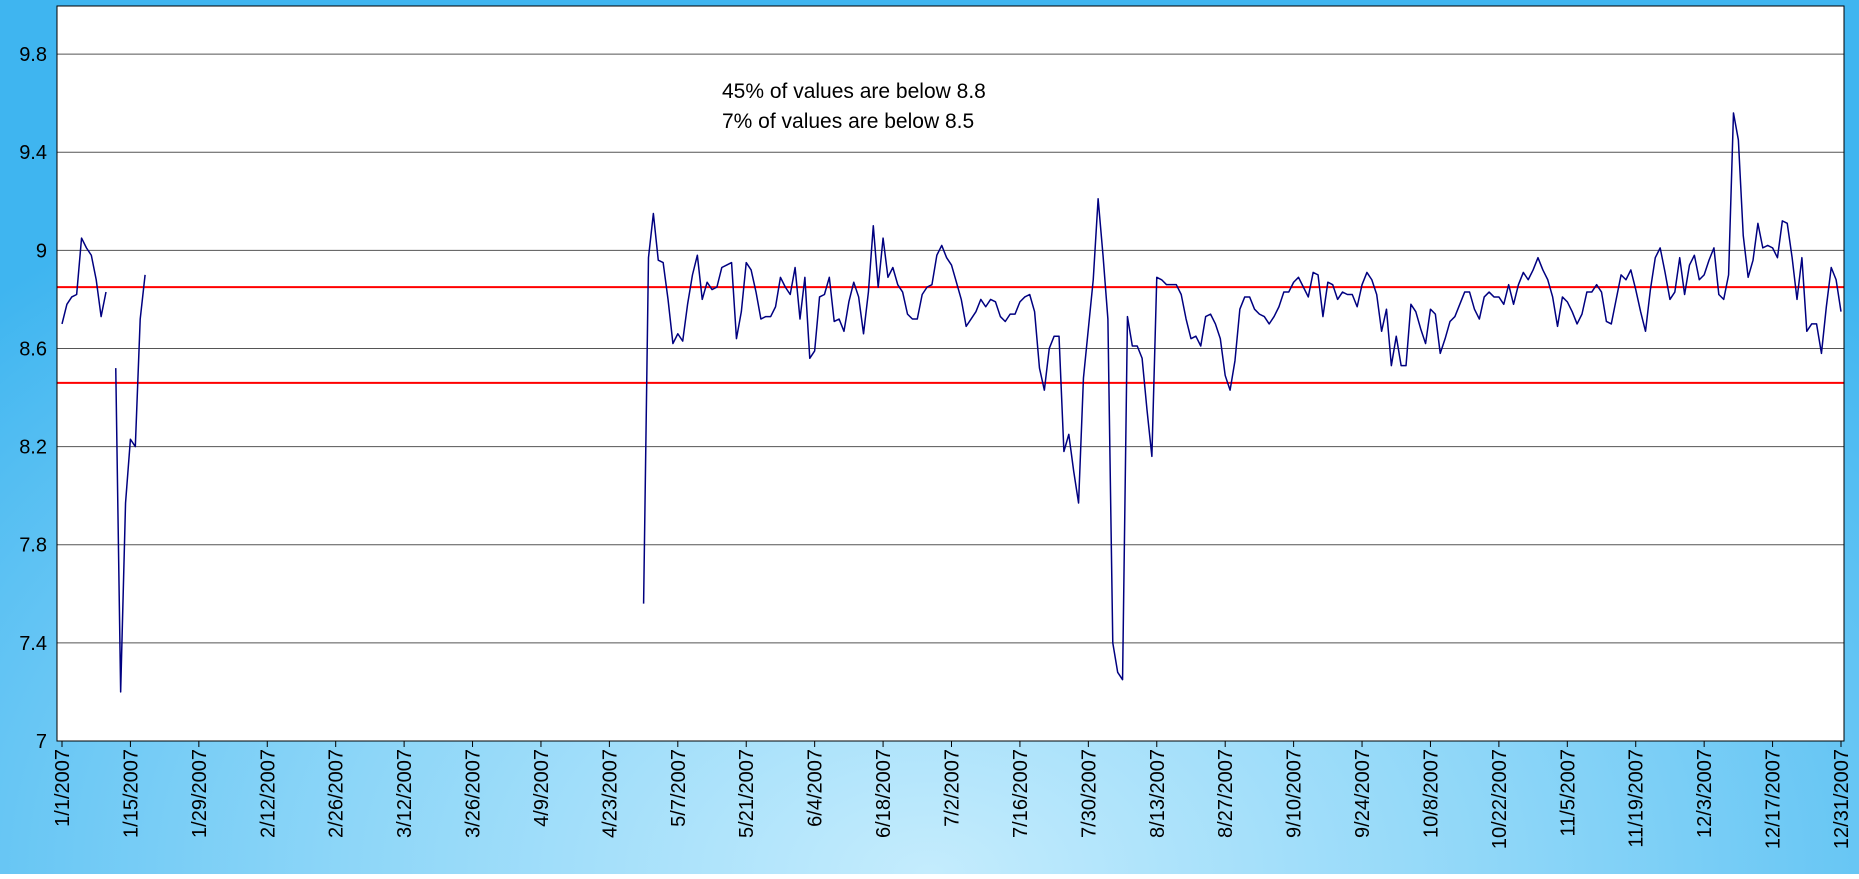  I want to click on y-tick-label: 8.2, so click(33, 448).